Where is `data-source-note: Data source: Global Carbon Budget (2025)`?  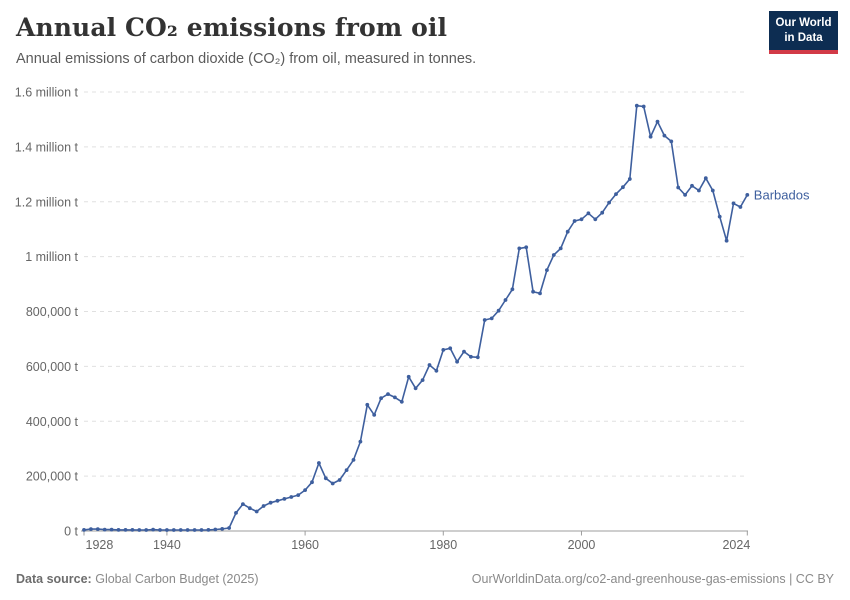
data-source-note: Data source: Global Carbon Budget (2025) is located at coordinates (137, 579).